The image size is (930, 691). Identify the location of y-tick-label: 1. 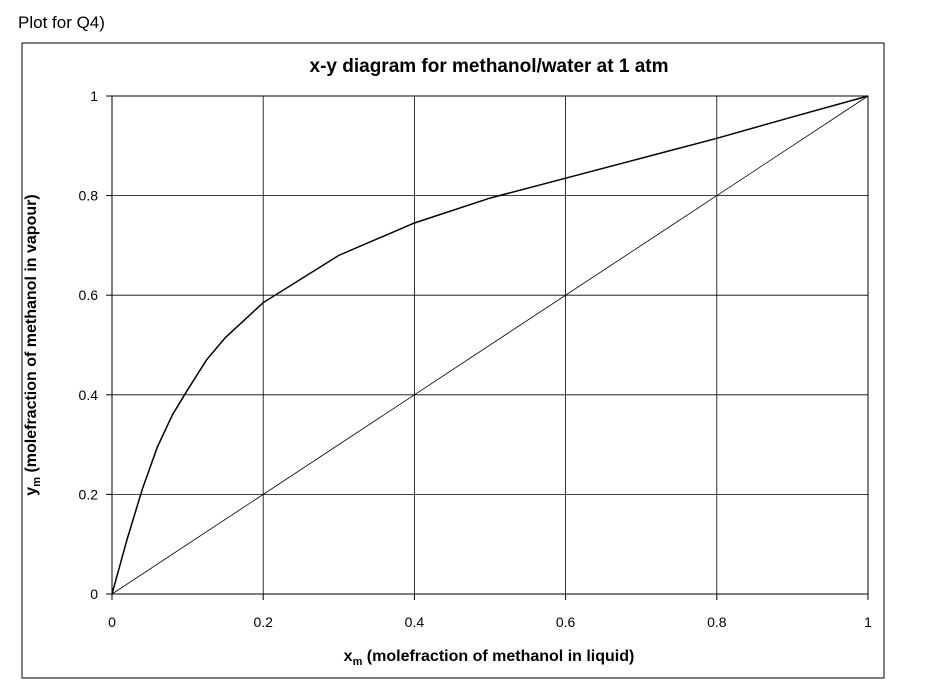
(94, 96).